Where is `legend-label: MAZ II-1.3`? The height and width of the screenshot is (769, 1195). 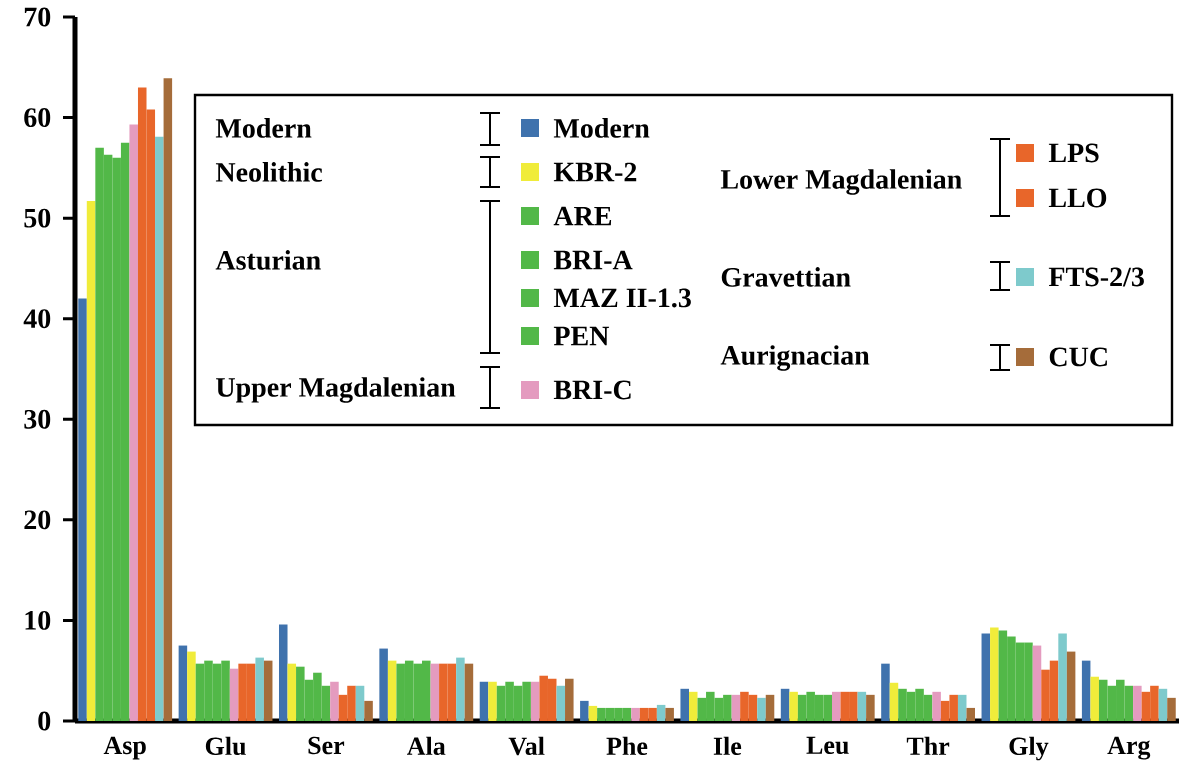 legend-label: MAZ II-1.3 is located at coordinates (622, 298).